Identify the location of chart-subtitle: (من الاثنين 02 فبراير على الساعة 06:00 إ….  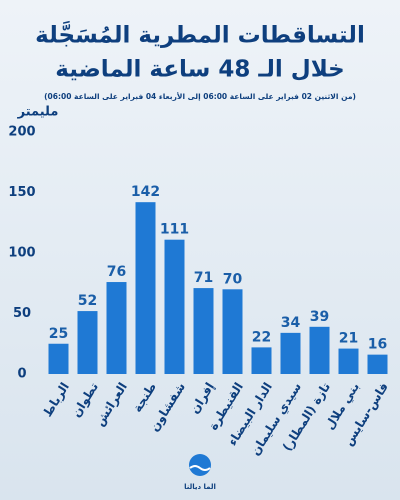
(200, 96).